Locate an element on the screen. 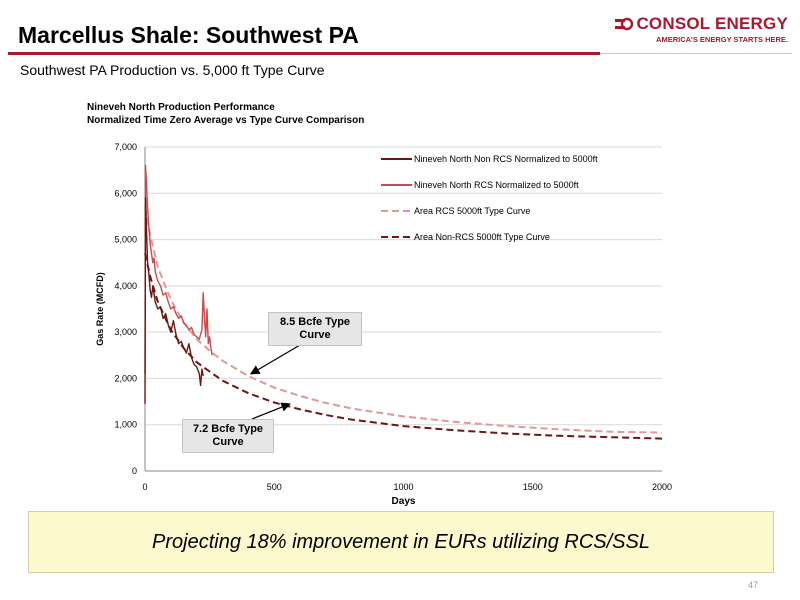  callout-7-2-bcfe: 7.2 Bcfe Type Curve is located at coordinates (228, 436).